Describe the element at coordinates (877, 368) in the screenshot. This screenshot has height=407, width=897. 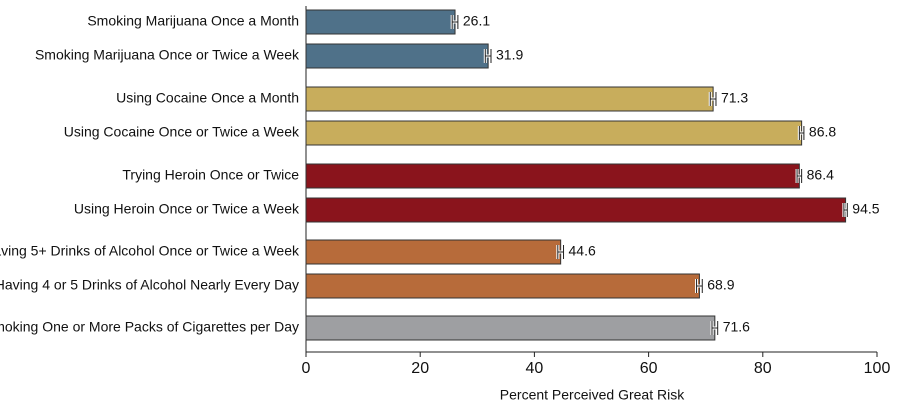
I see `x-tick-label: 100` at that location.